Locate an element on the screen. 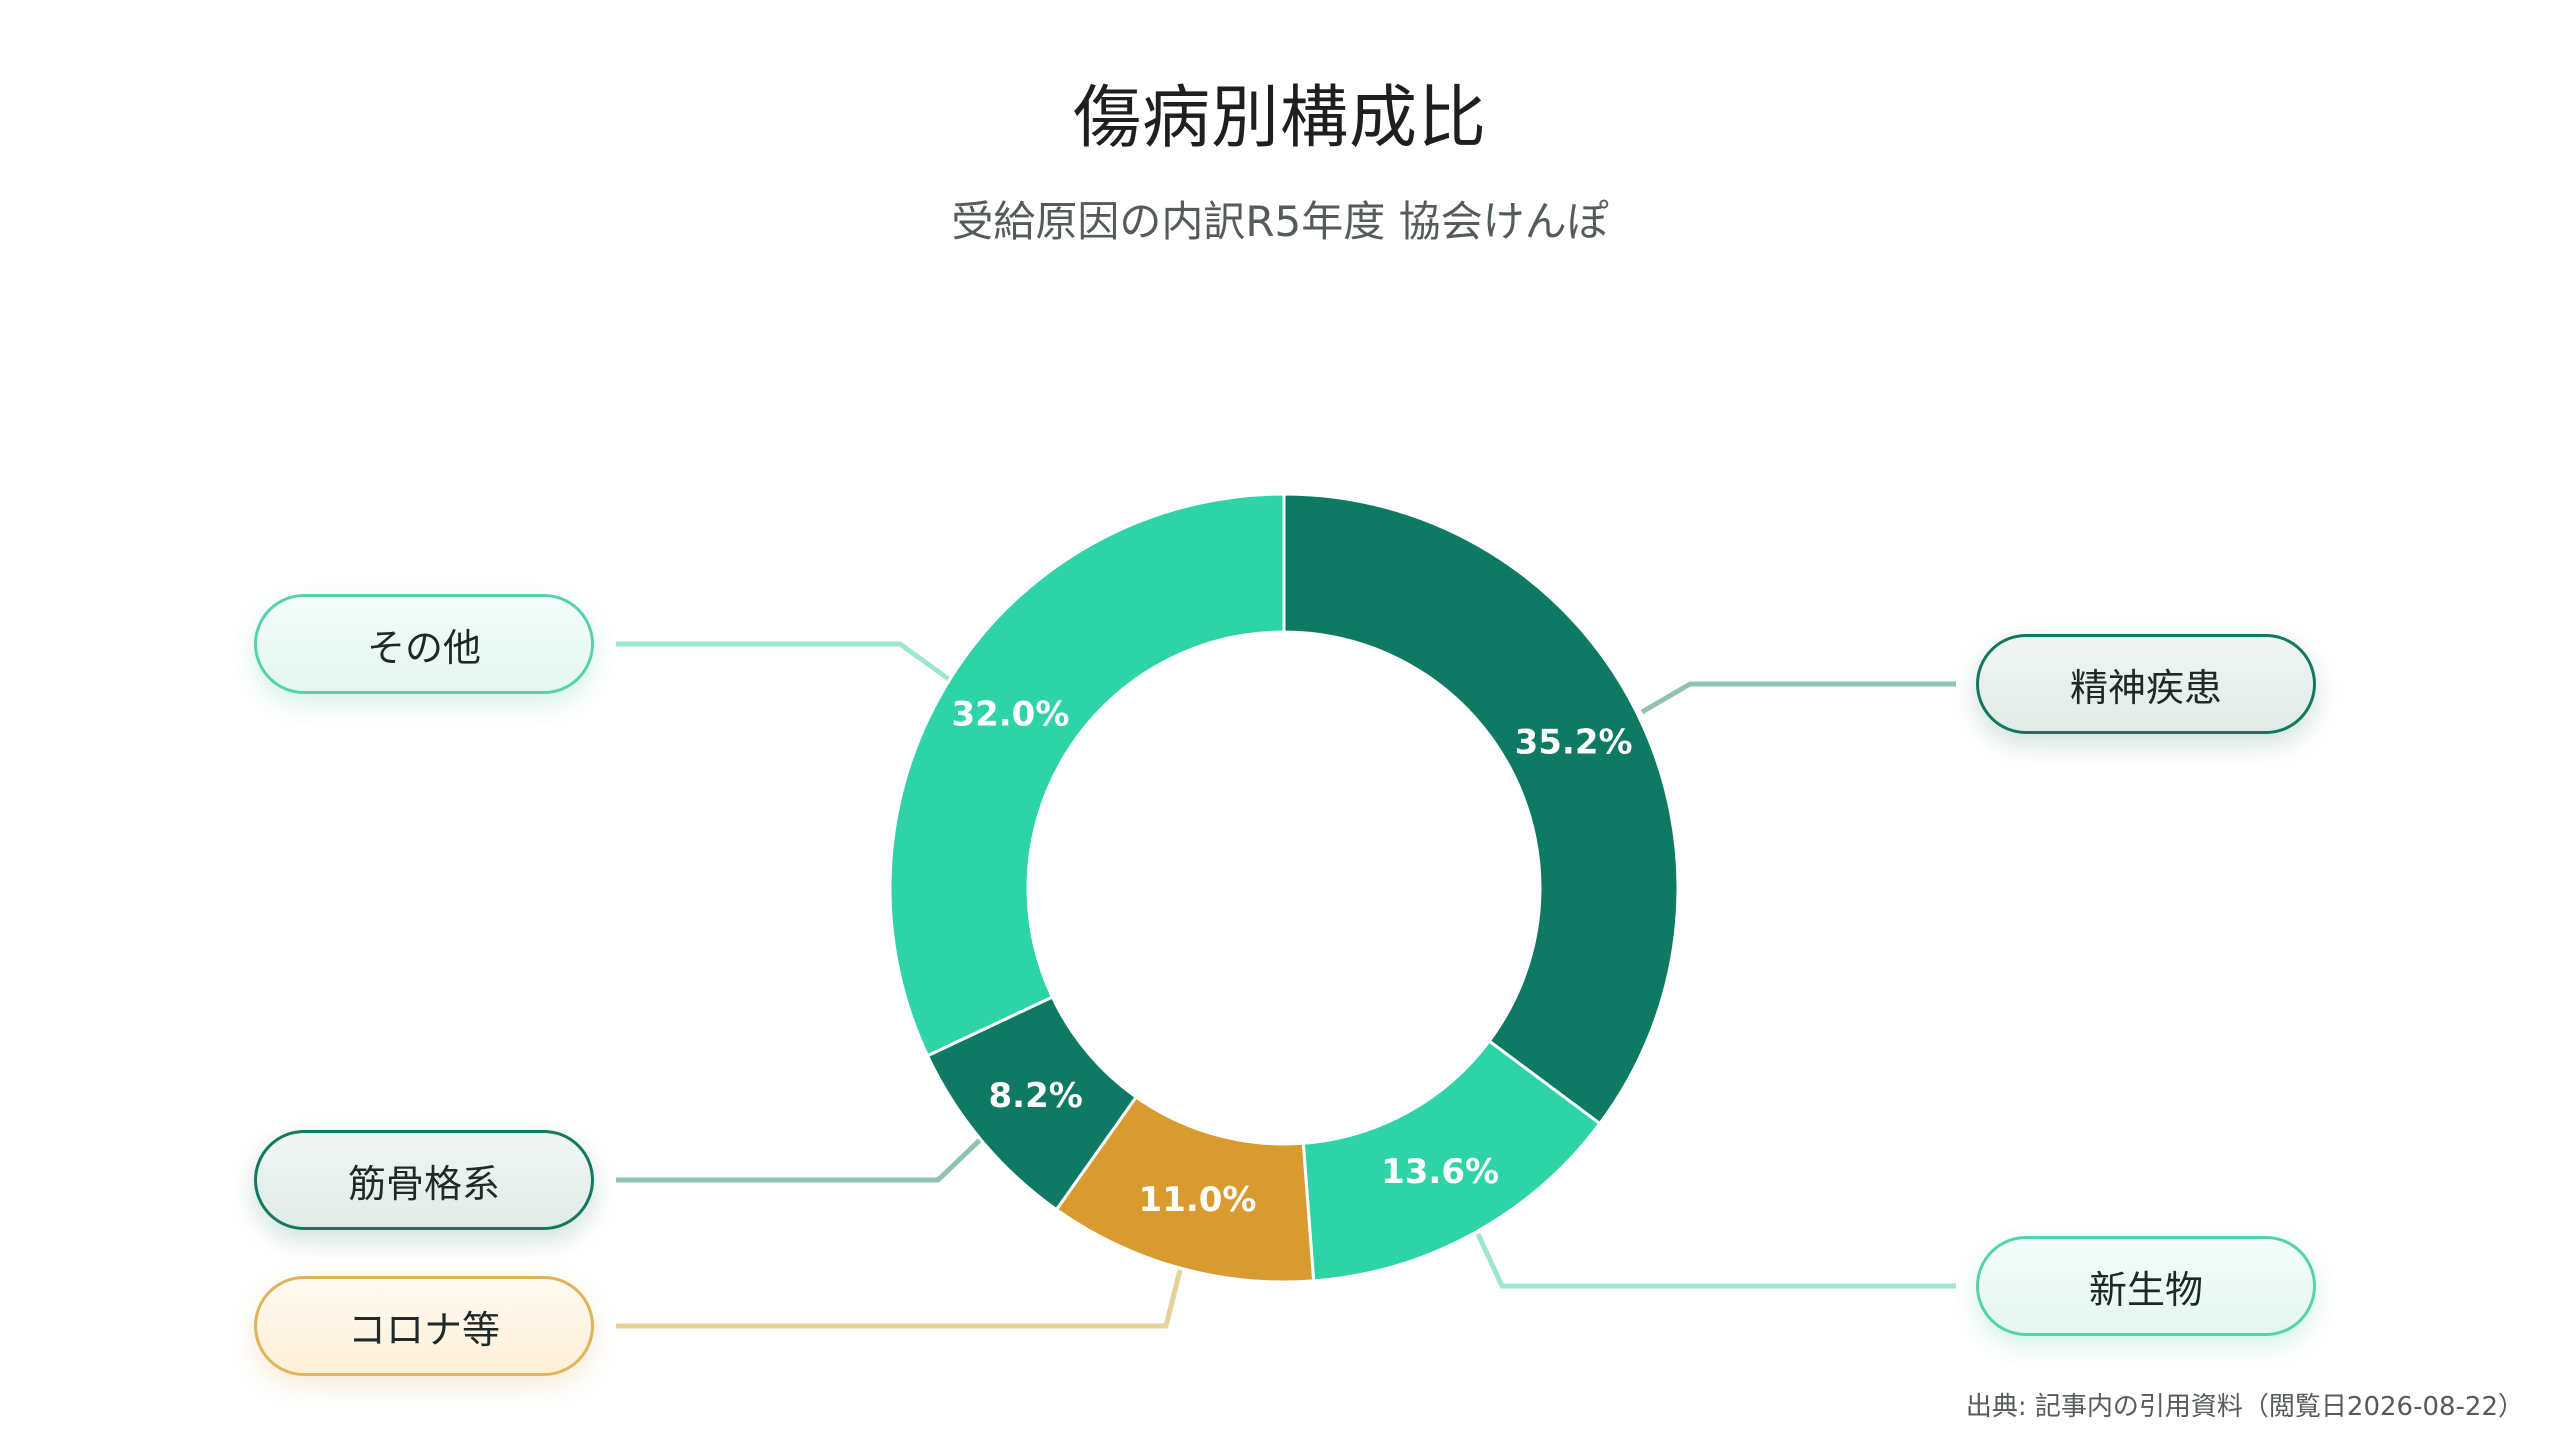  slice-label-covid: 11.0% is located at coordinates (1198, 1200).